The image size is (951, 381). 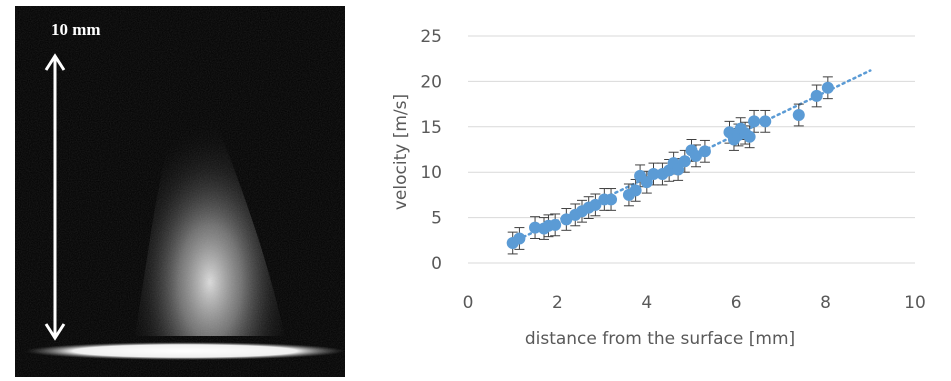 What do you see at coordinates (915, 303) in the screenshot?
I see `x-tick-label: 10` at bounding box center [915, 303].